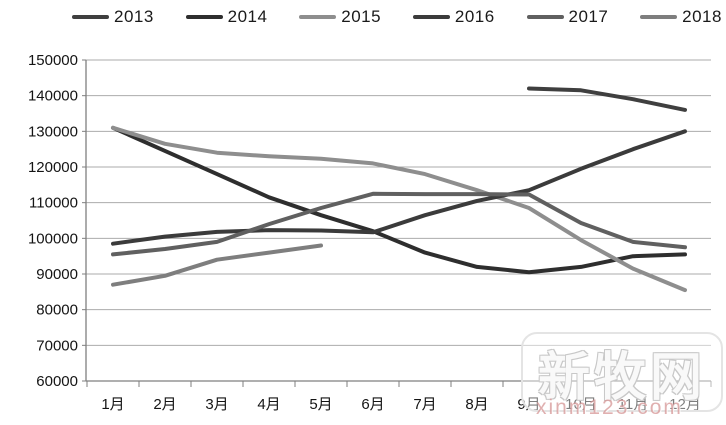 This screenshot has height=425, width=726. Describe the element at coordinates (659, 17) in the screenshot. I see `legend-swatch-2018` at that location.